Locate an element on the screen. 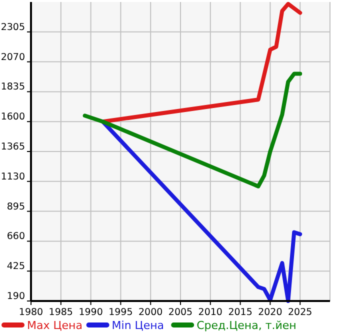 The width and height of the screenshot is (345, 335). x-tick-label: 1980 is located at coordinates (31, 312).